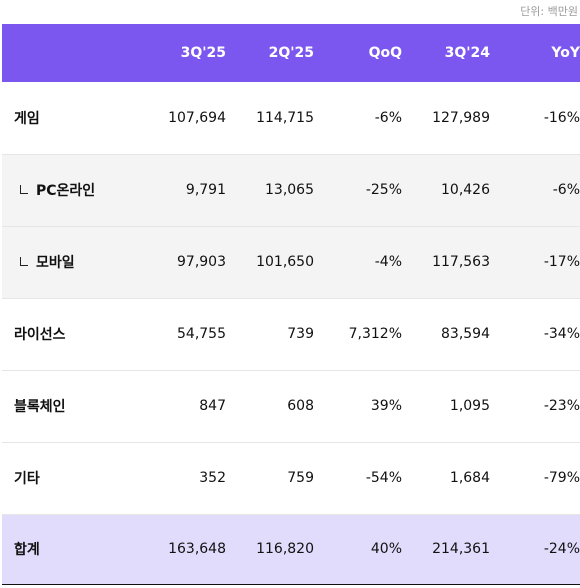 This screenshot has width=580, height=588. I want to click on table-row: PC온라인 9,791 13,065 -25% 10,426 -6%, so click(291, 190).